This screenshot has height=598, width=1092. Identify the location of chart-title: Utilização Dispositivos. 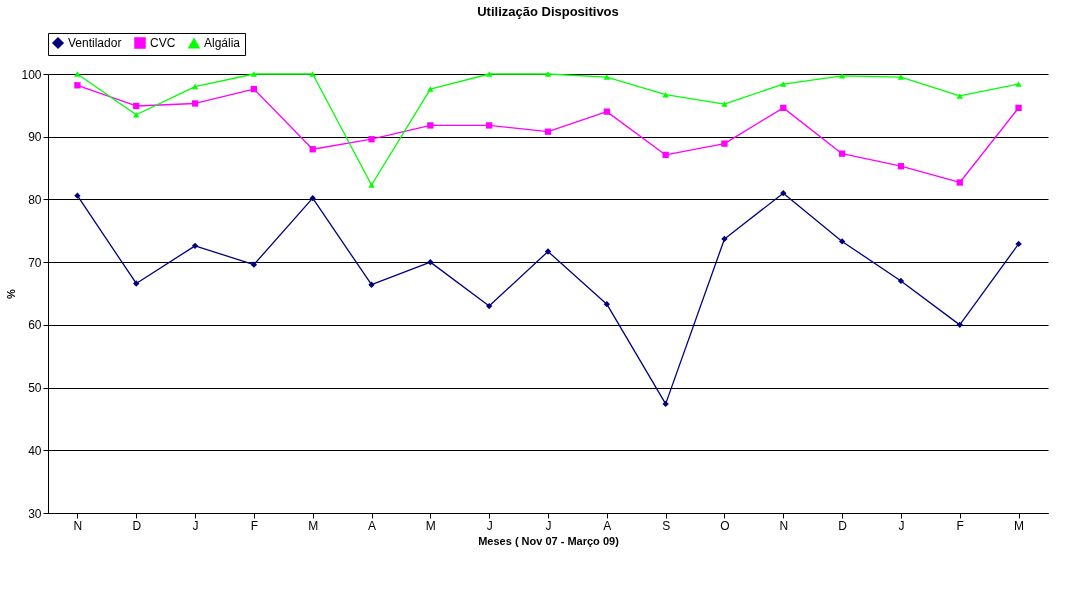
(548, 11).